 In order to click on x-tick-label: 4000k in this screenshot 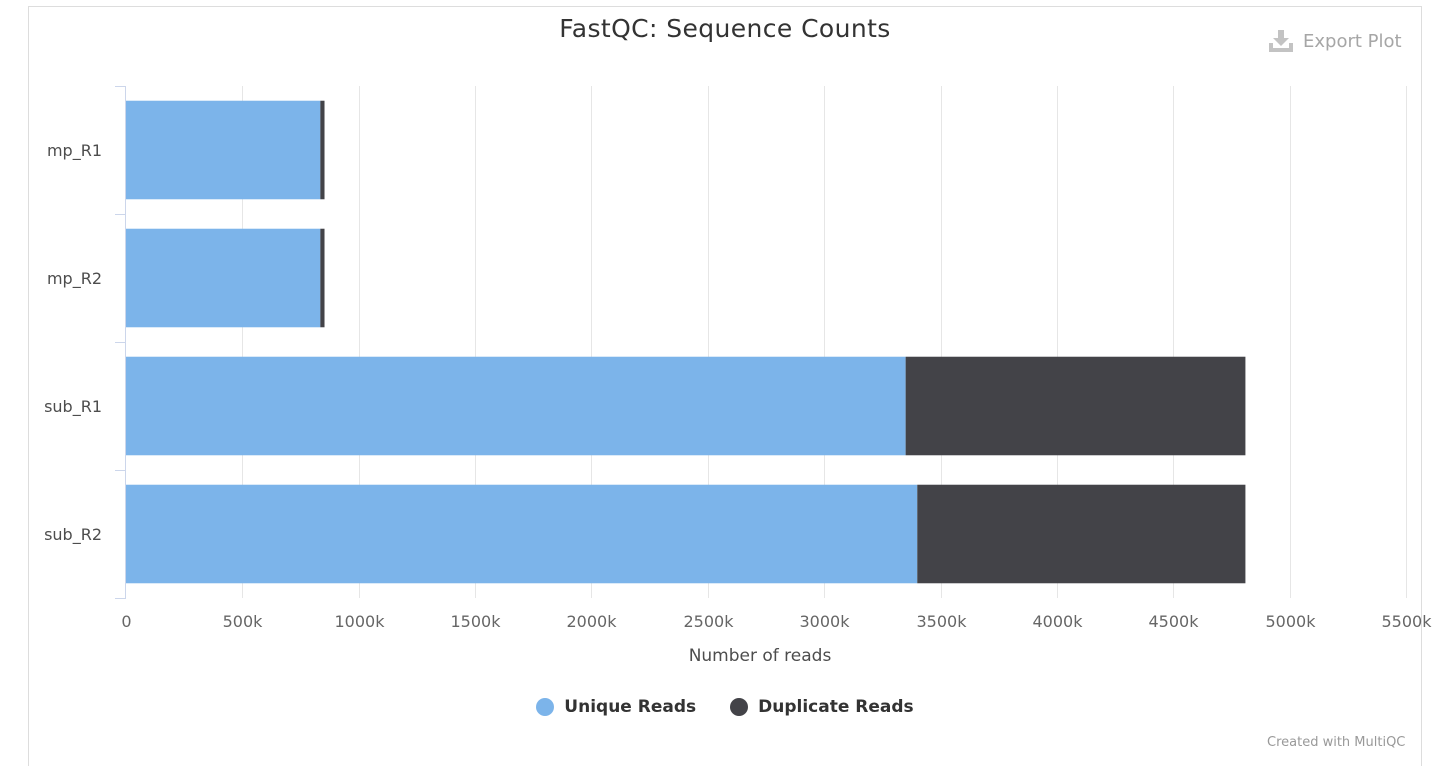, I will do `click(1058, 621)`.